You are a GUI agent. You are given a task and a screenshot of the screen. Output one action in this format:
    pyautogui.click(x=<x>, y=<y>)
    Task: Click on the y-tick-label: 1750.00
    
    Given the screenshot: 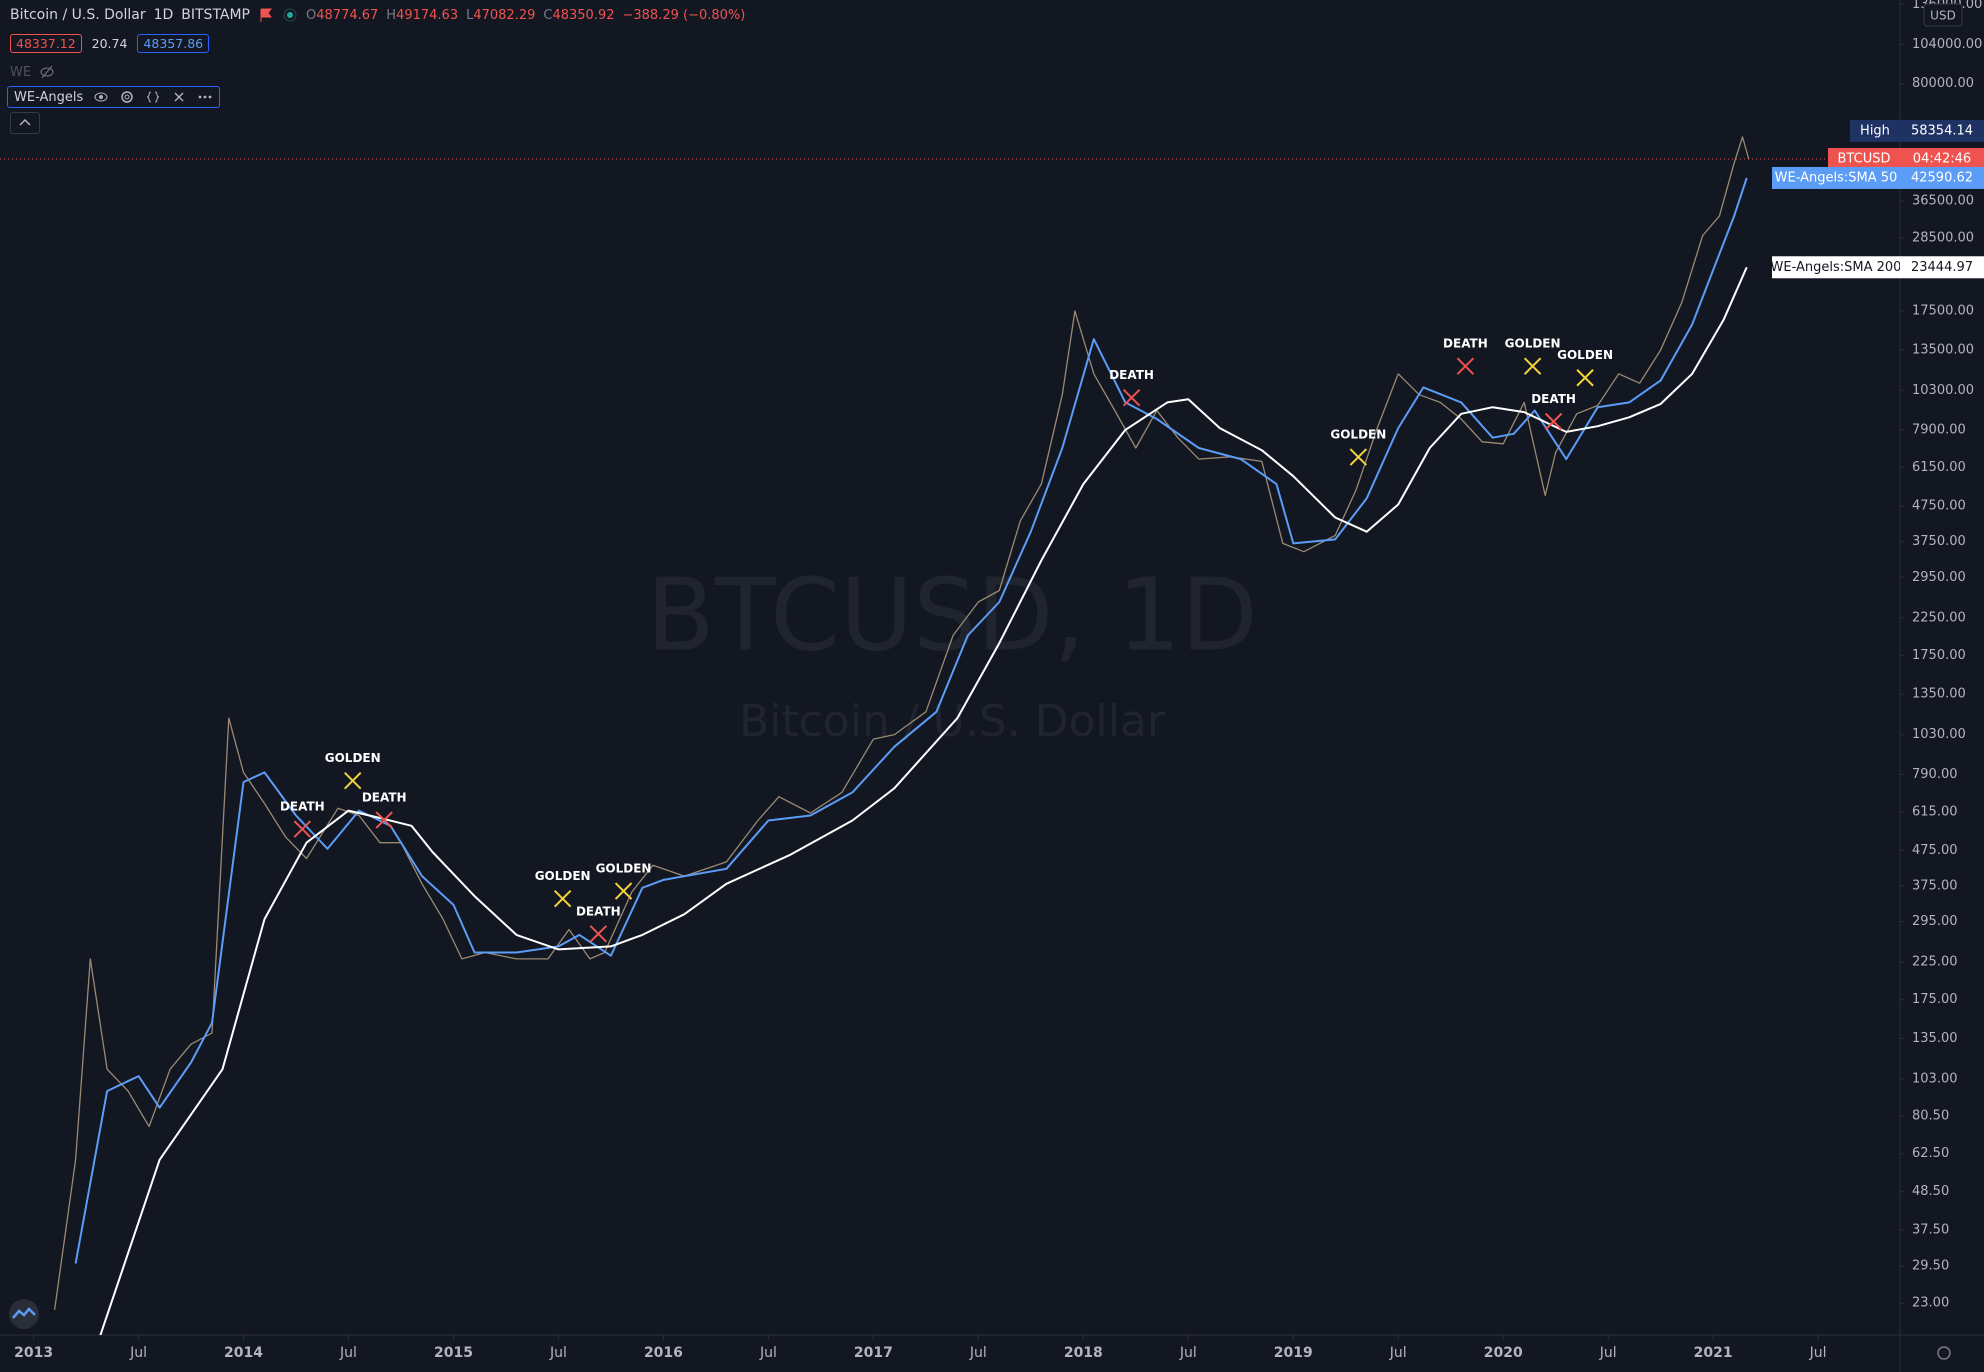 What is the action you would take?
    pyautogui.click(x=1939, y=655)
    